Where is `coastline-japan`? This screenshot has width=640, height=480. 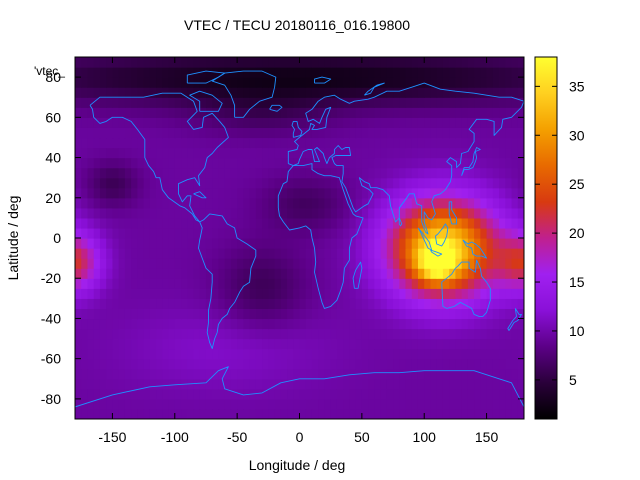 coastline-japan is located at coordinates (471, 161).